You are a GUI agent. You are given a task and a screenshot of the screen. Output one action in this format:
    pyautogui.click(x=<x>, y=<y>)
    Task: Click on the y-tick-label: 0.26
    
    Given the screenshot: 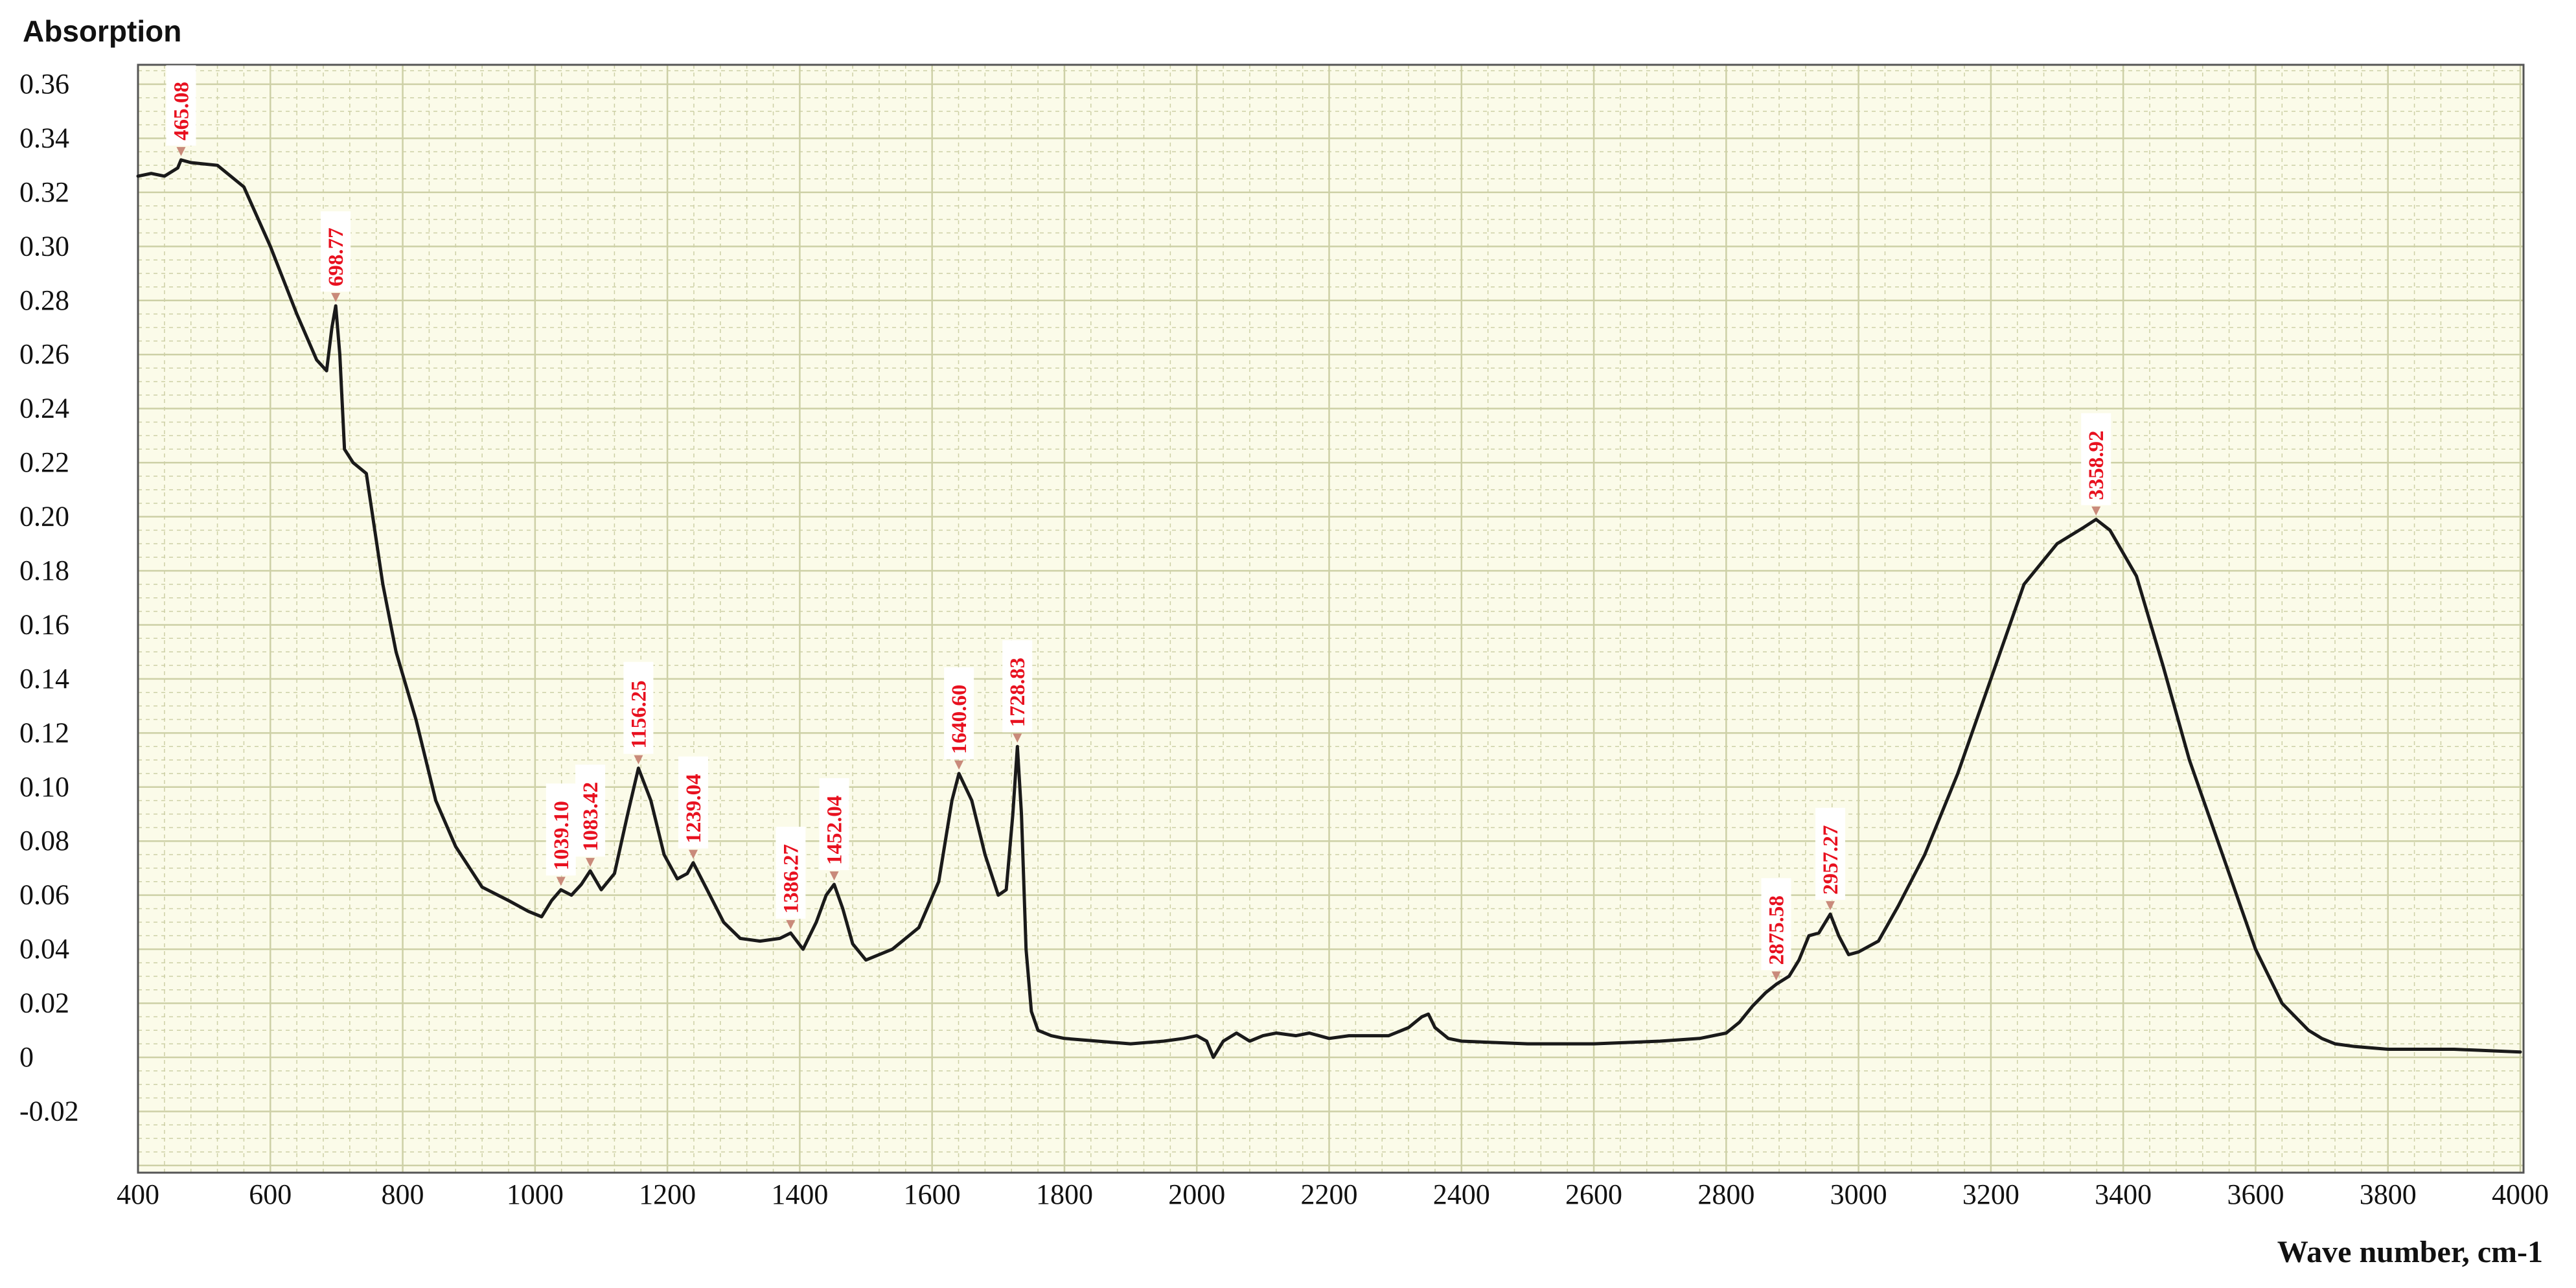 What is the action you would take?
    pyautogui.click(x=44, y=354)
    